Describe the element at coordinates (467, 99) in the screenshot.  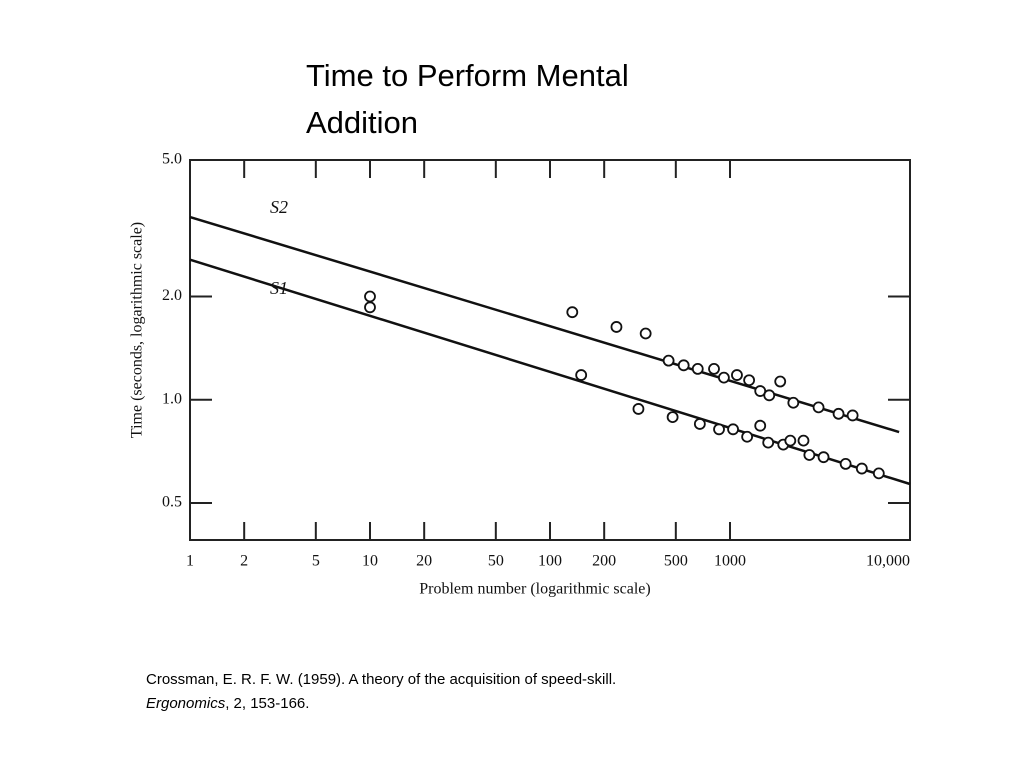
I see `slide-title: Time to Perform Mental Addition` at that location.